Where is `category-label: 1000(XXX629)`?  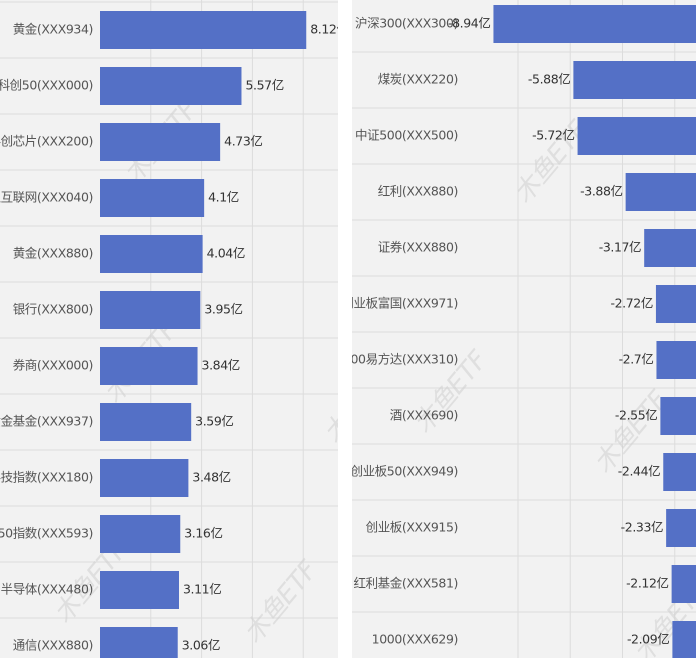 category-label: 1000(XXX629) is located at coordinates (415, 639).